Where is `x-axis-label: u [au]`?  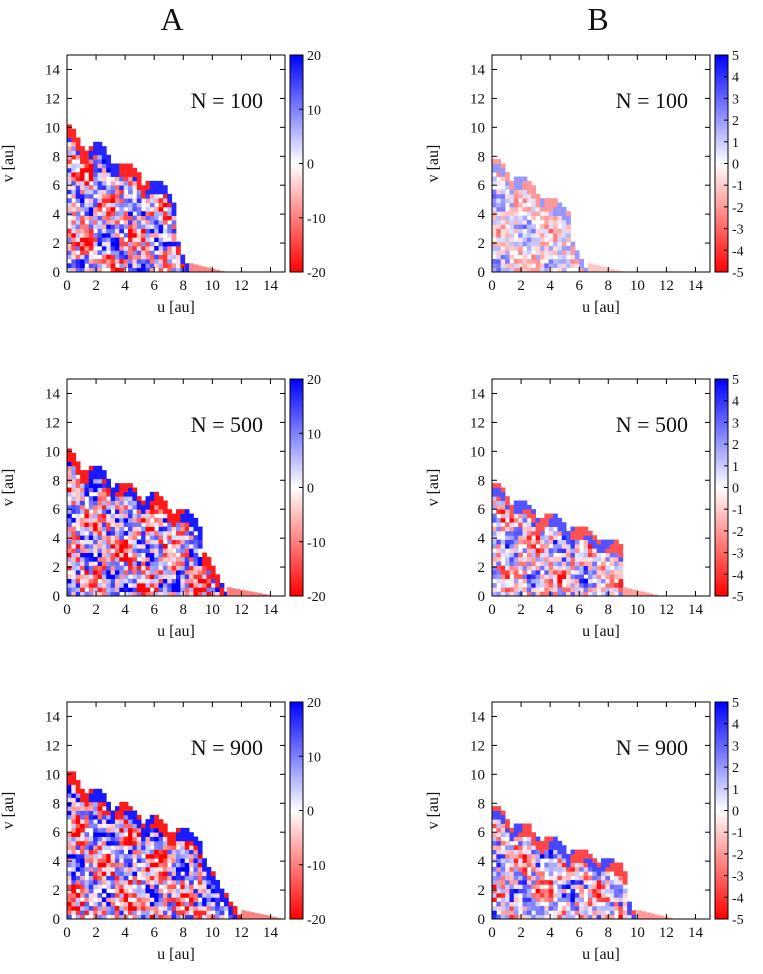 x-axis-label: u [au] is located at coordinates (176, 631).